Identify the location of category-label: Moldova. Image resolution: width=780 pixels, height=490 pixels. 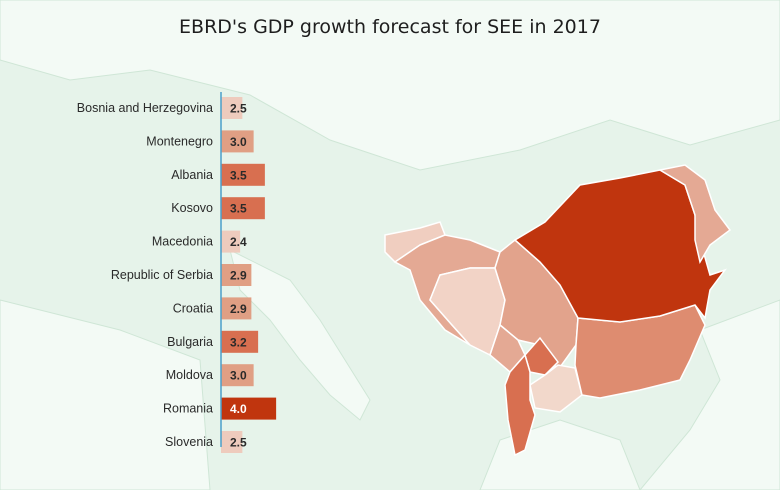
(189, 375).